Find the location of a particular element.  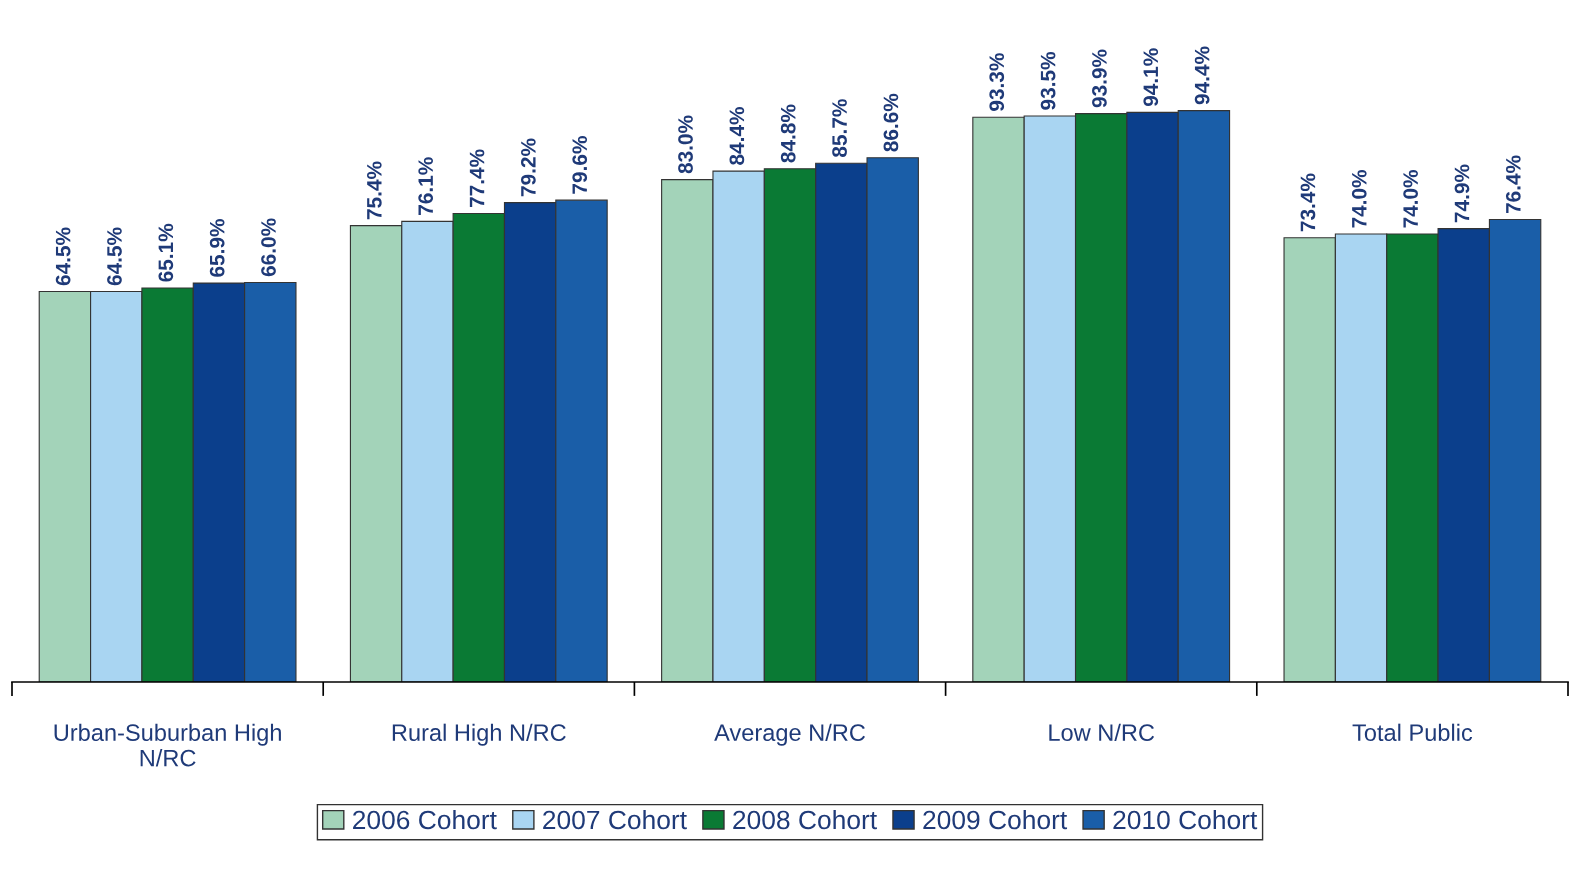

legend-label: 2008 Cohort is located at coordinates (805, 819).